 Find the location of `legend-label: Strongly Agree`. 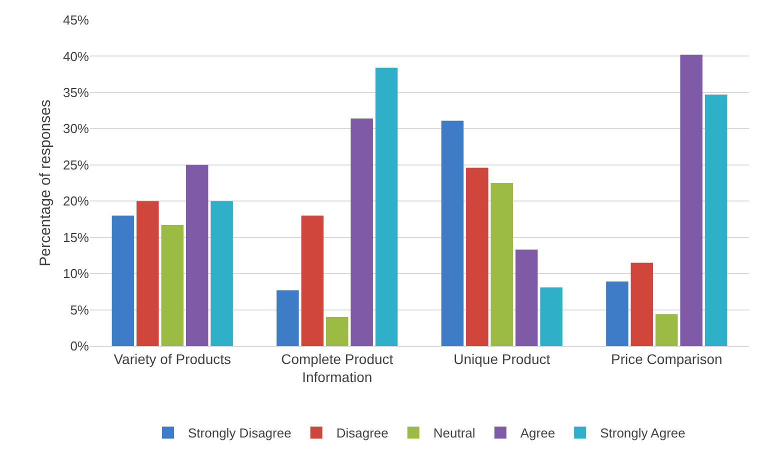

legend-label: Strongly Agree is located at coordinates (643, 433).